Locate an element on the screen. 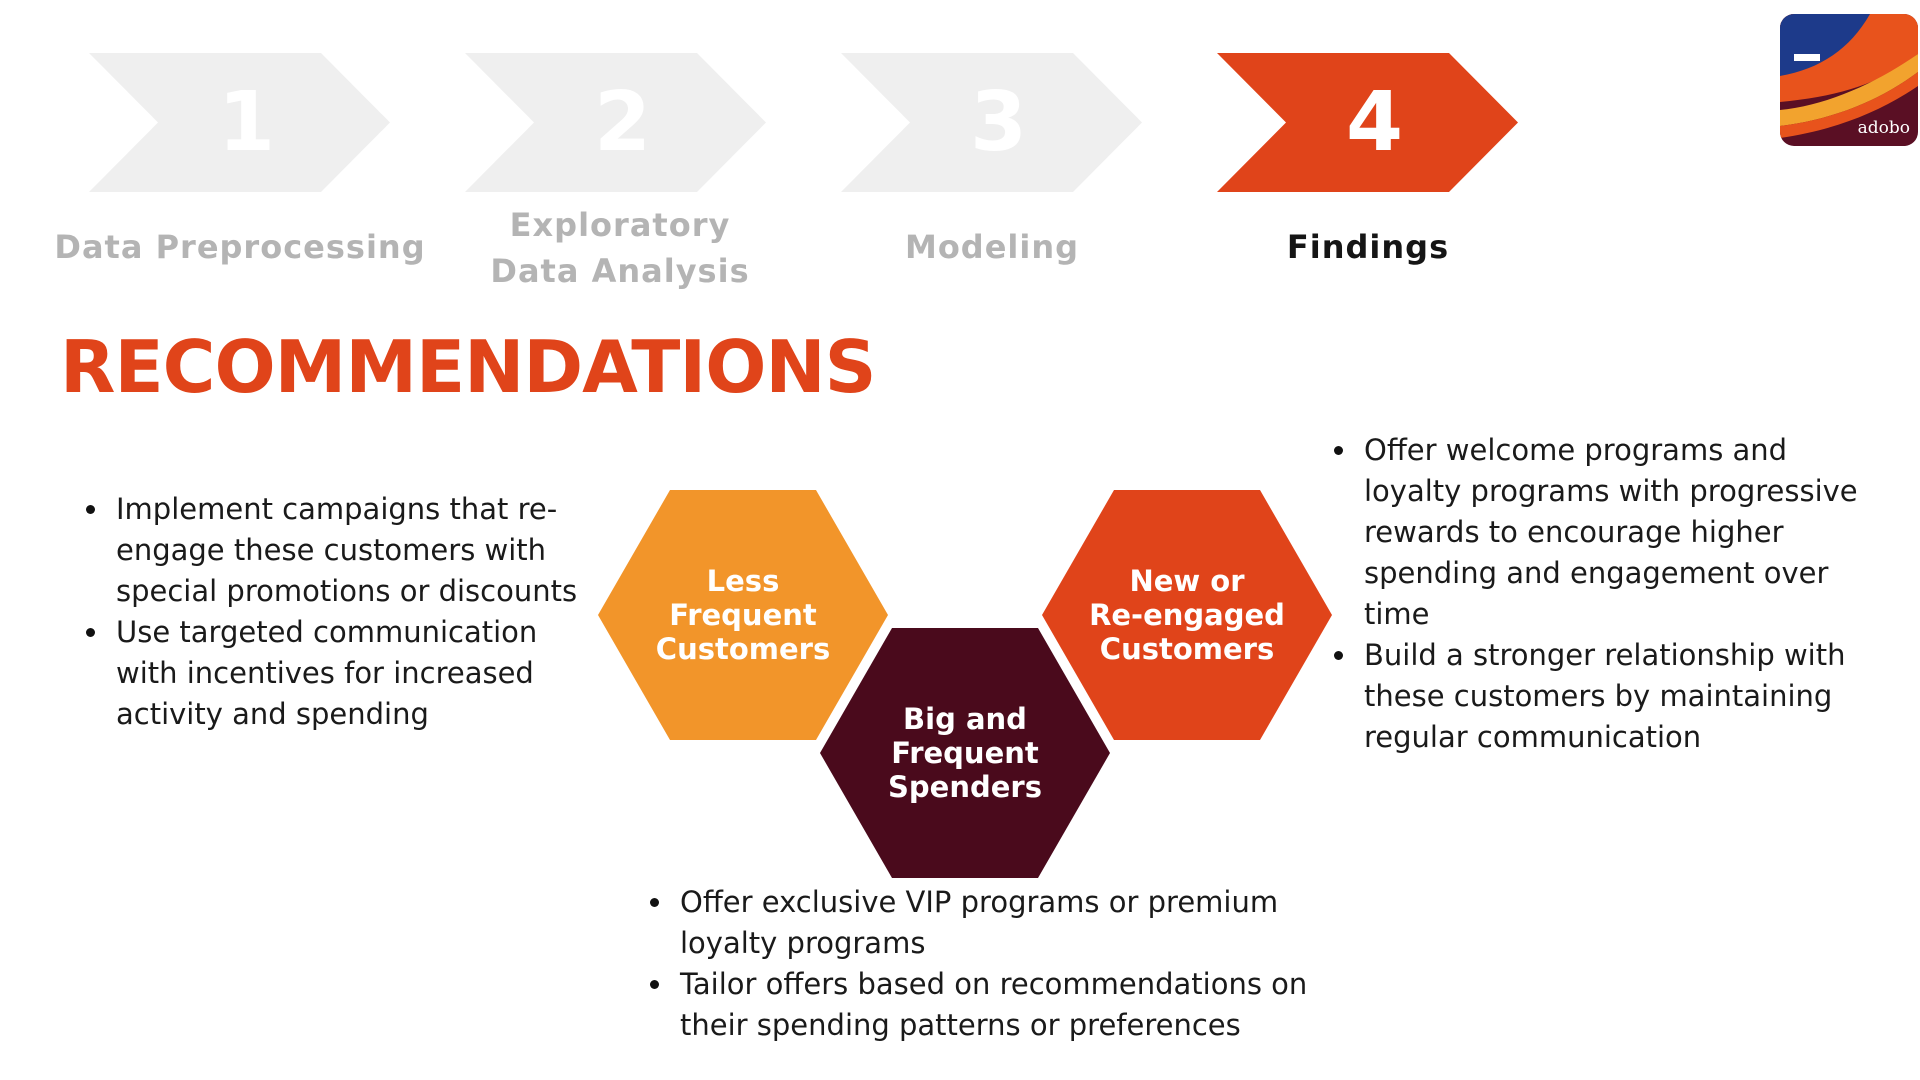 The width and height of the screenshot is (1920, 1080). step-number: 2 is located at coordinates (622, 122).